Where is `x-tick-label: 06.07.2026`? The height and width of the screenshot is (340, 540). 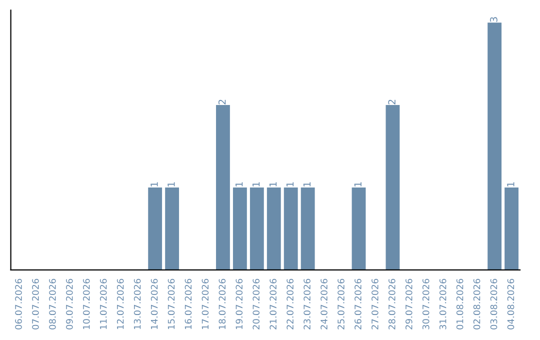 x-tick-label: 06.07.2026 is located at coordinates (18, 304).